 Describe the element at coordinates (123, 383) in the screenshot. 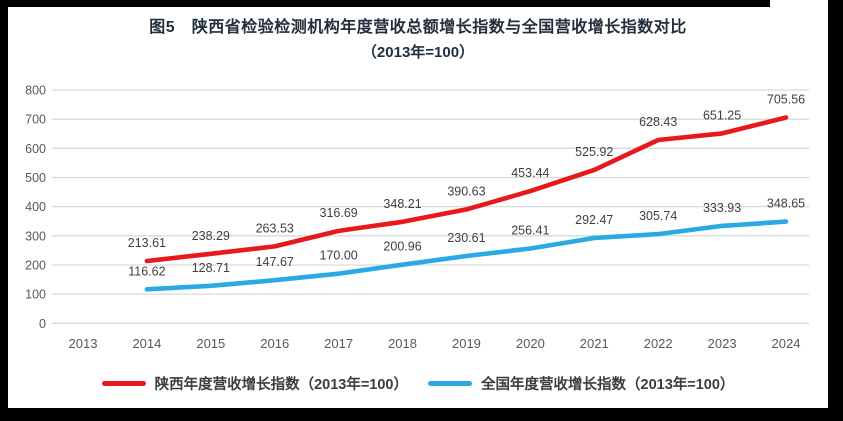

I see `legend-line-marker-shaanxi` at that location.